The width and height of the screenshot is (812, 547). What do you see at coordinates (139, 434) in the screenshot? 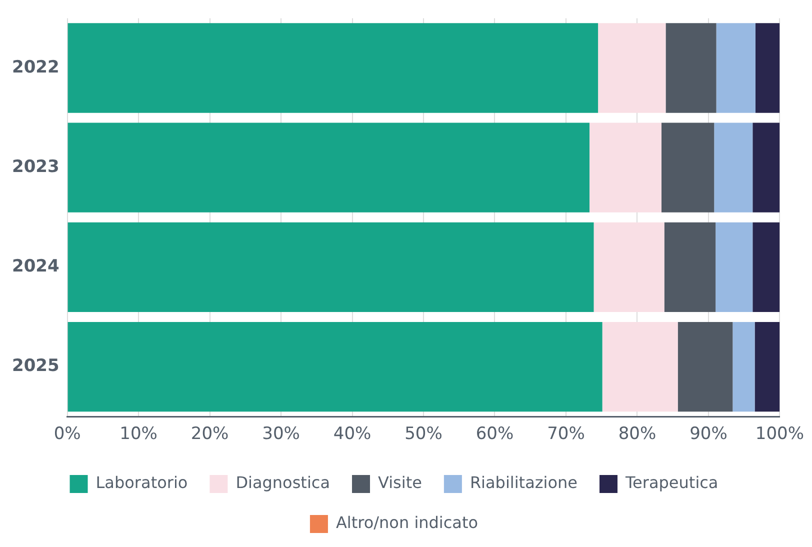
I see `x-tick-label: 10%` at bounding box center [139, 434].